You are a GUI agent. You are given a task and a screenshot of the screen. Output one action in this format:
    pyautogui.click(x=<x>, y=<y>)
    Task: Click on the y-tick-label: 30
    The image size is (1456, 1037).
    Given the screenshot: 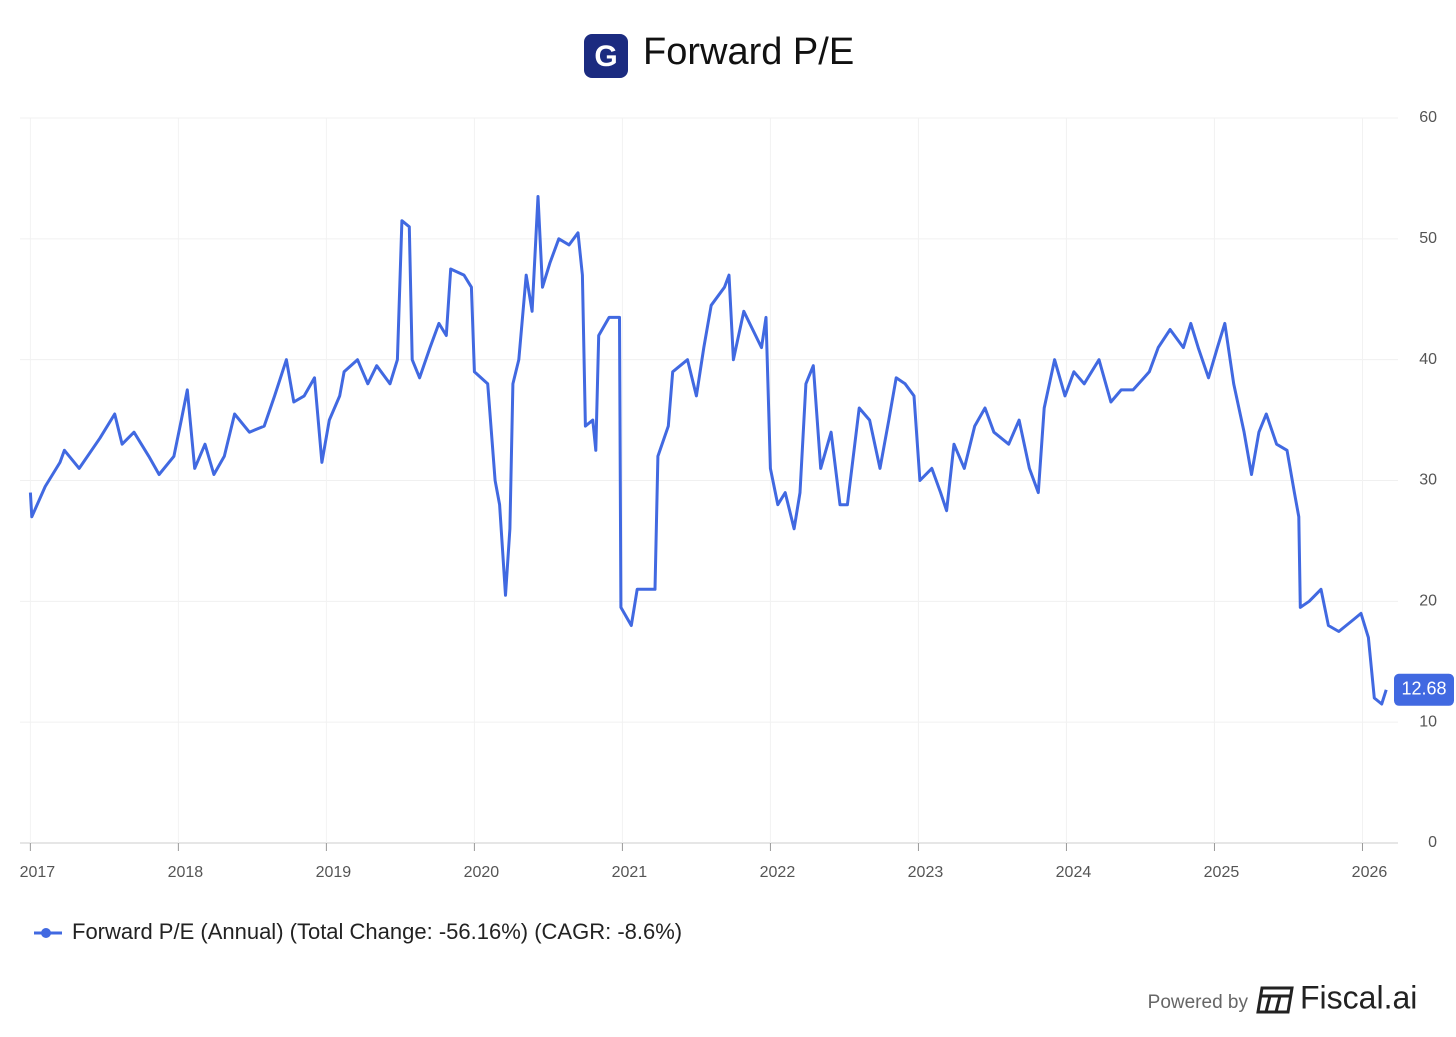 What is the action you would take?
    pyautogui.click(x=1428, y=480)
    